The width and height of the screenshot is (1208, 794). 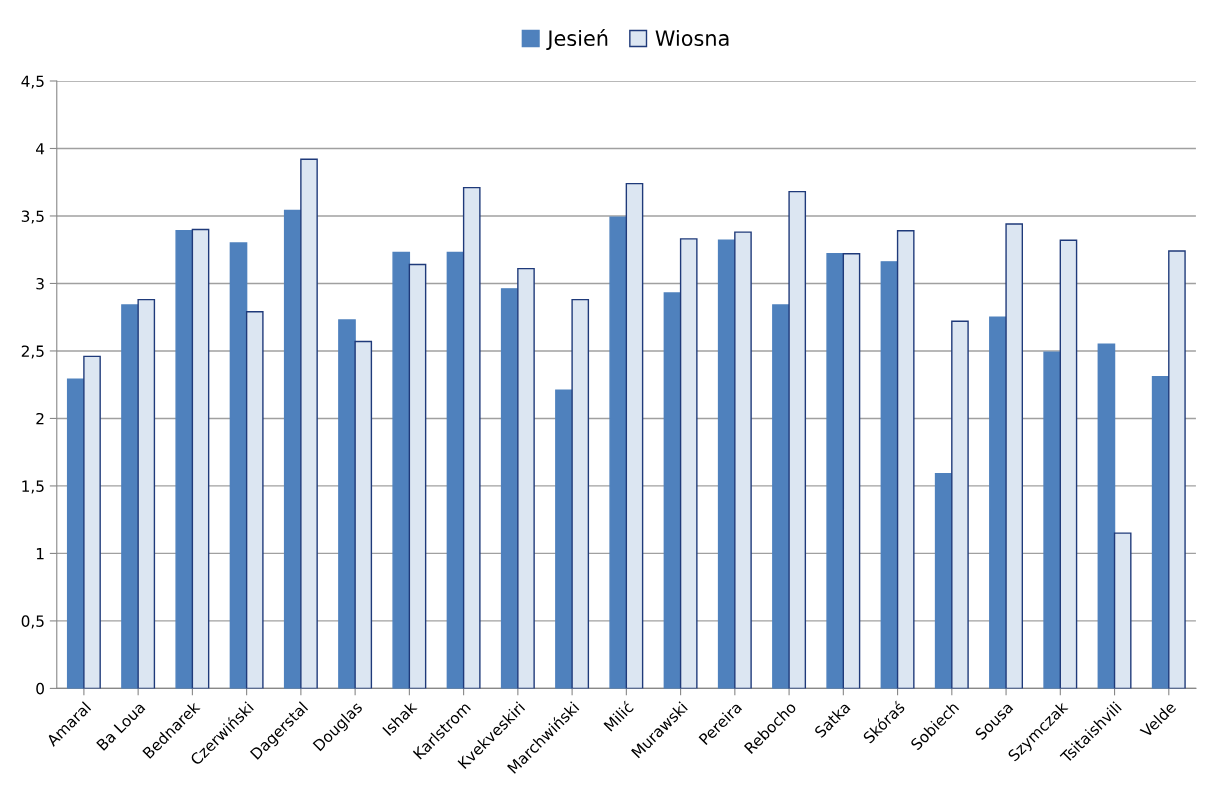 What do you see at coordinates (32, 82) in the screenshot?
I see `y-tick-label: 4,5` at bounding box center [32, 82].